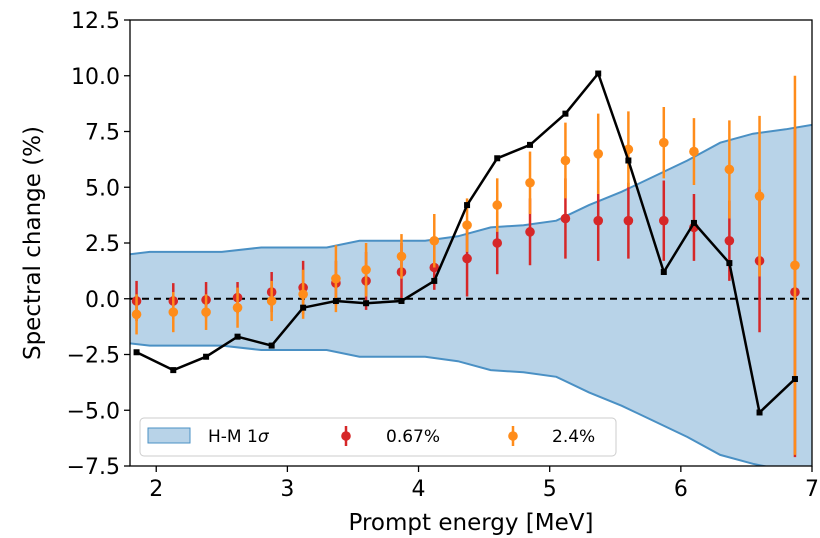 This screenshot has height=538, width=820. Describe the element at coordinates (413, 437) in the screenshot. I see `legend-series-0-label: 0.67%` at that location.